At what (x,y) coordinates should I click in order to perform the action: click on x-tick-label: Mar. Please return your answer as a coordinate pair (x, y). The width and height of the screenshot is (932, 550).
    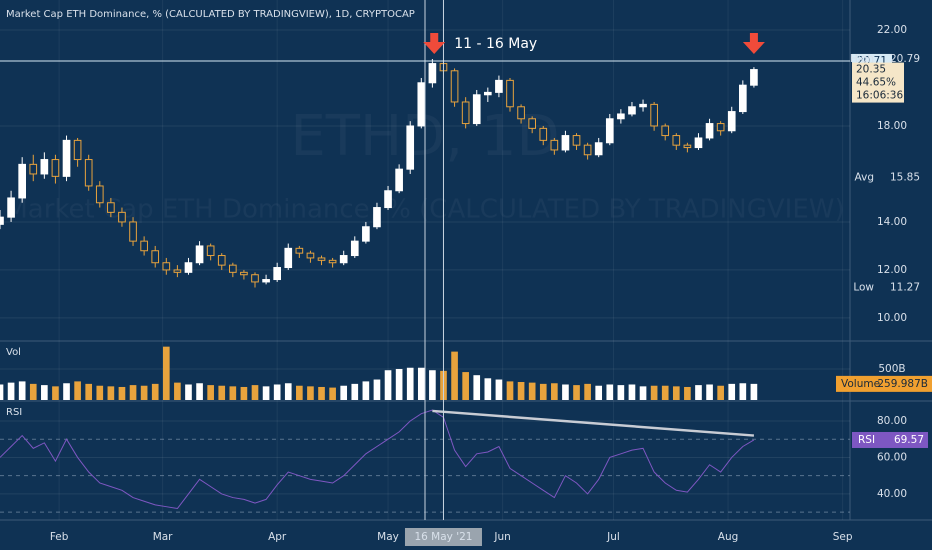
    Looking at the image, I should click on (163, 537).